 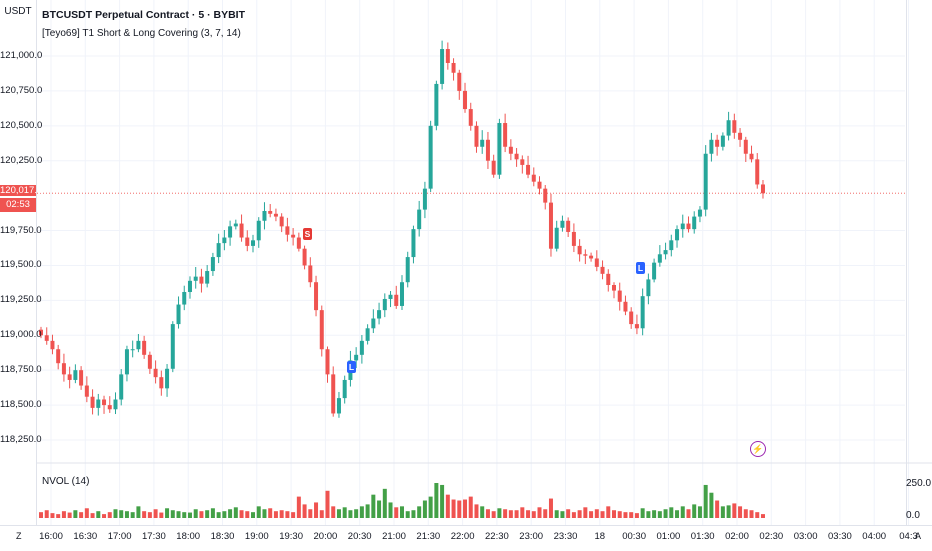 What do you see at coordinates (154, 536) in the screenshot?
I see `time-tick-label: 17:30` at bounding box center [154, 536].